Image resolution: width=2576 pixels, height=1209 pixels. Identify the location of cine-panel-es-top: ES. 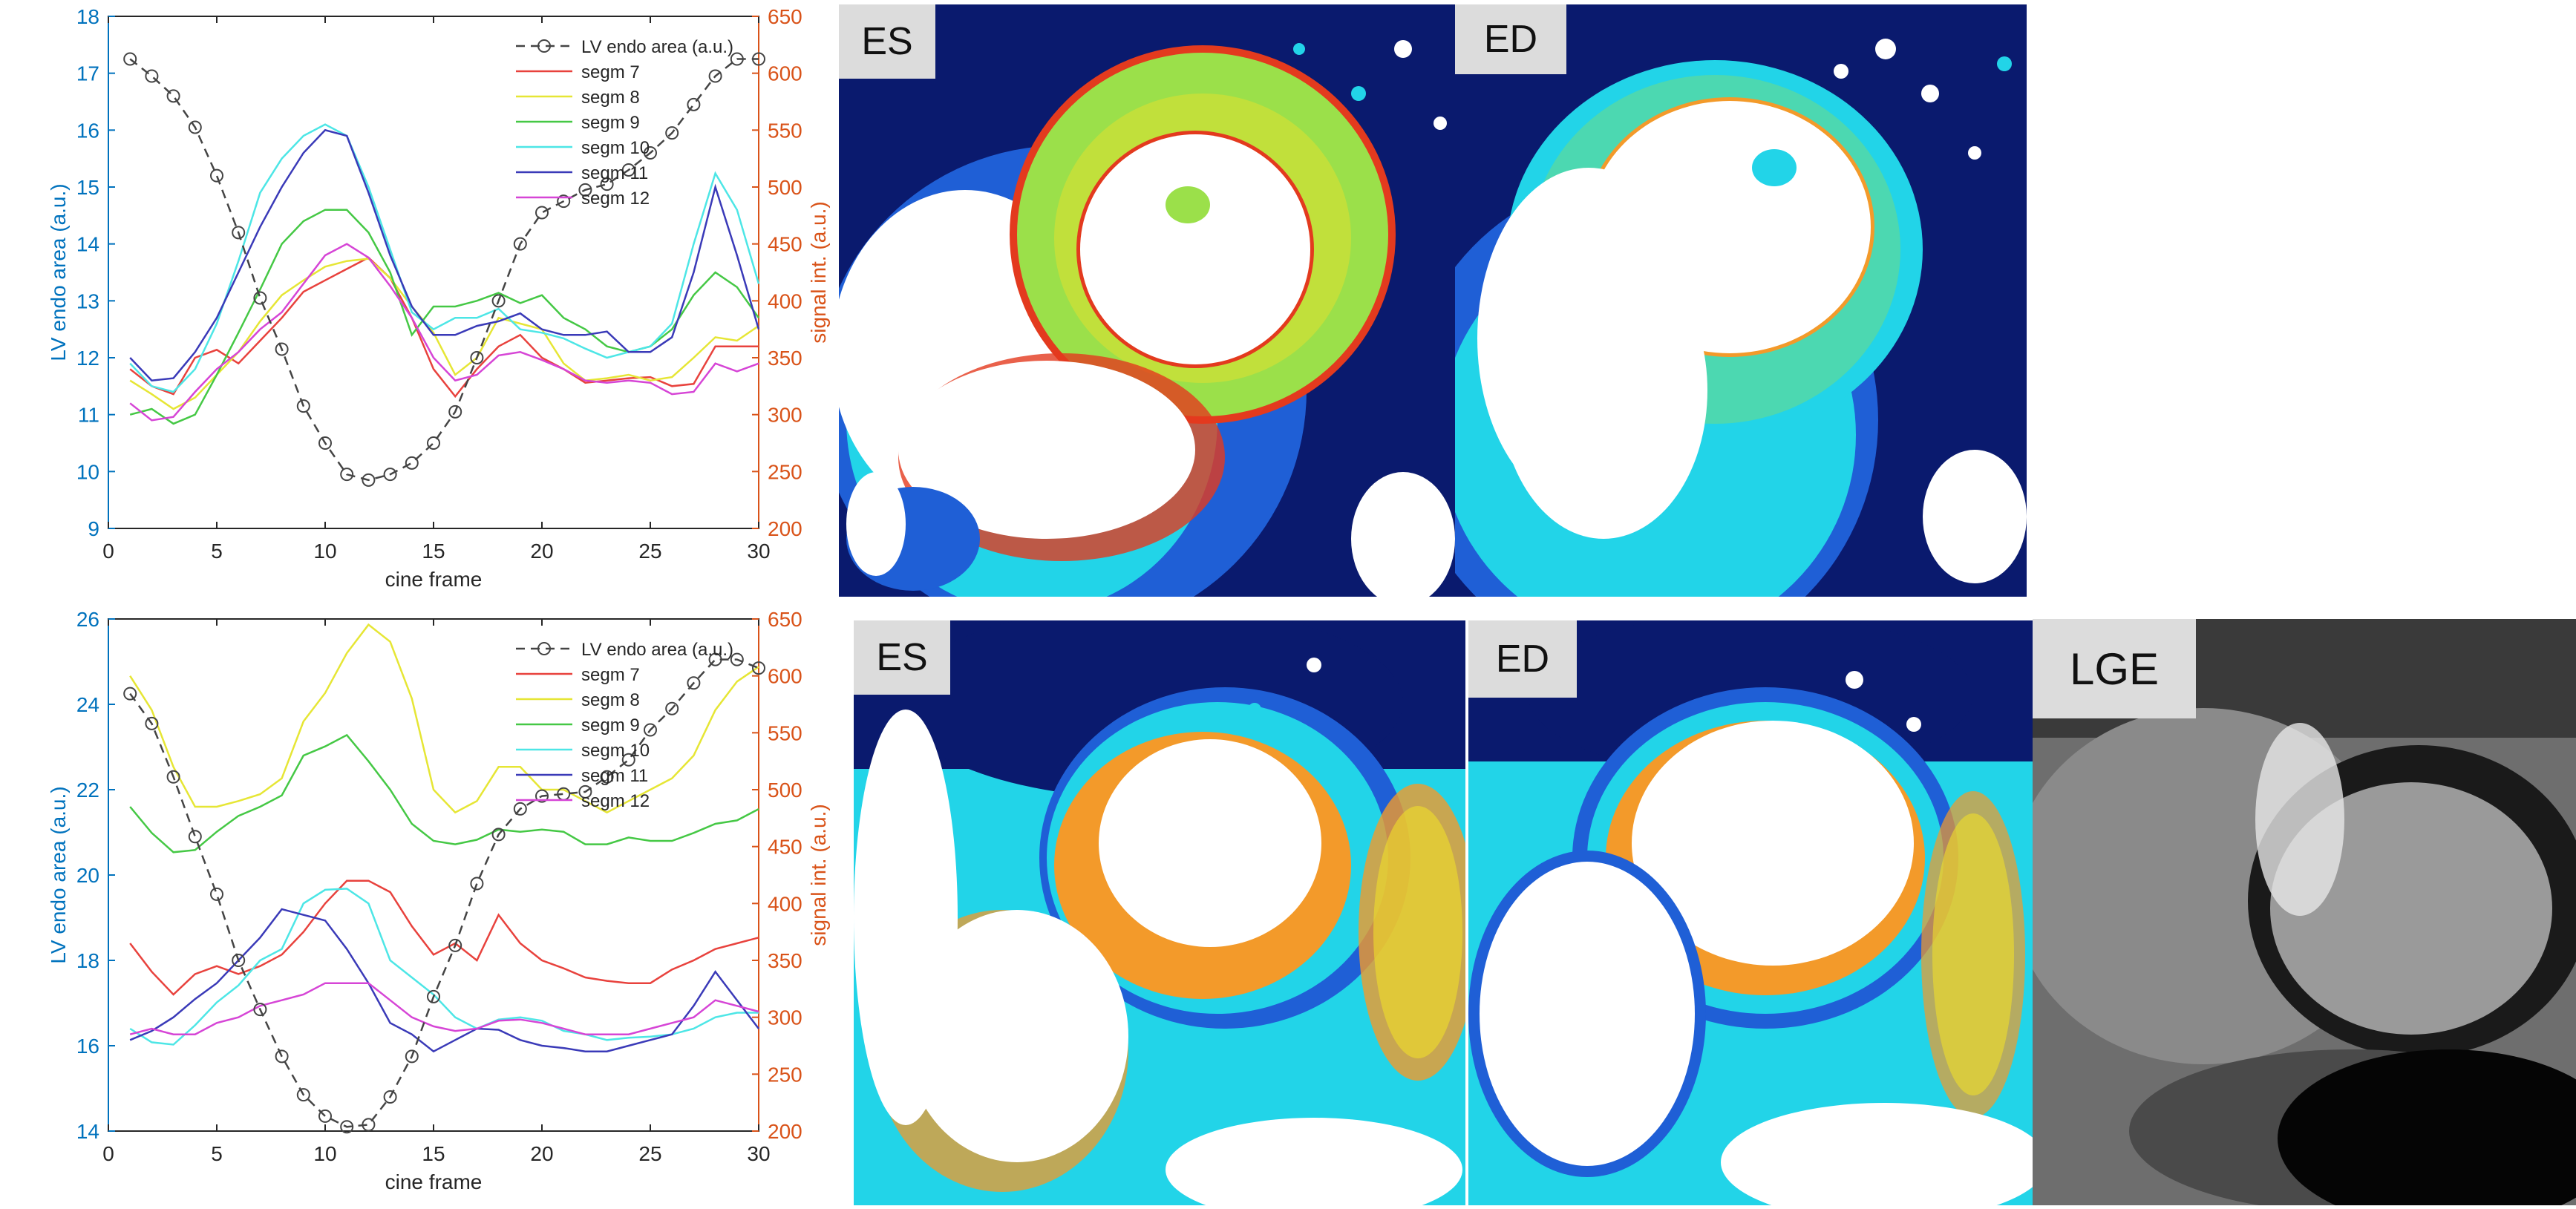
(1147, 300).